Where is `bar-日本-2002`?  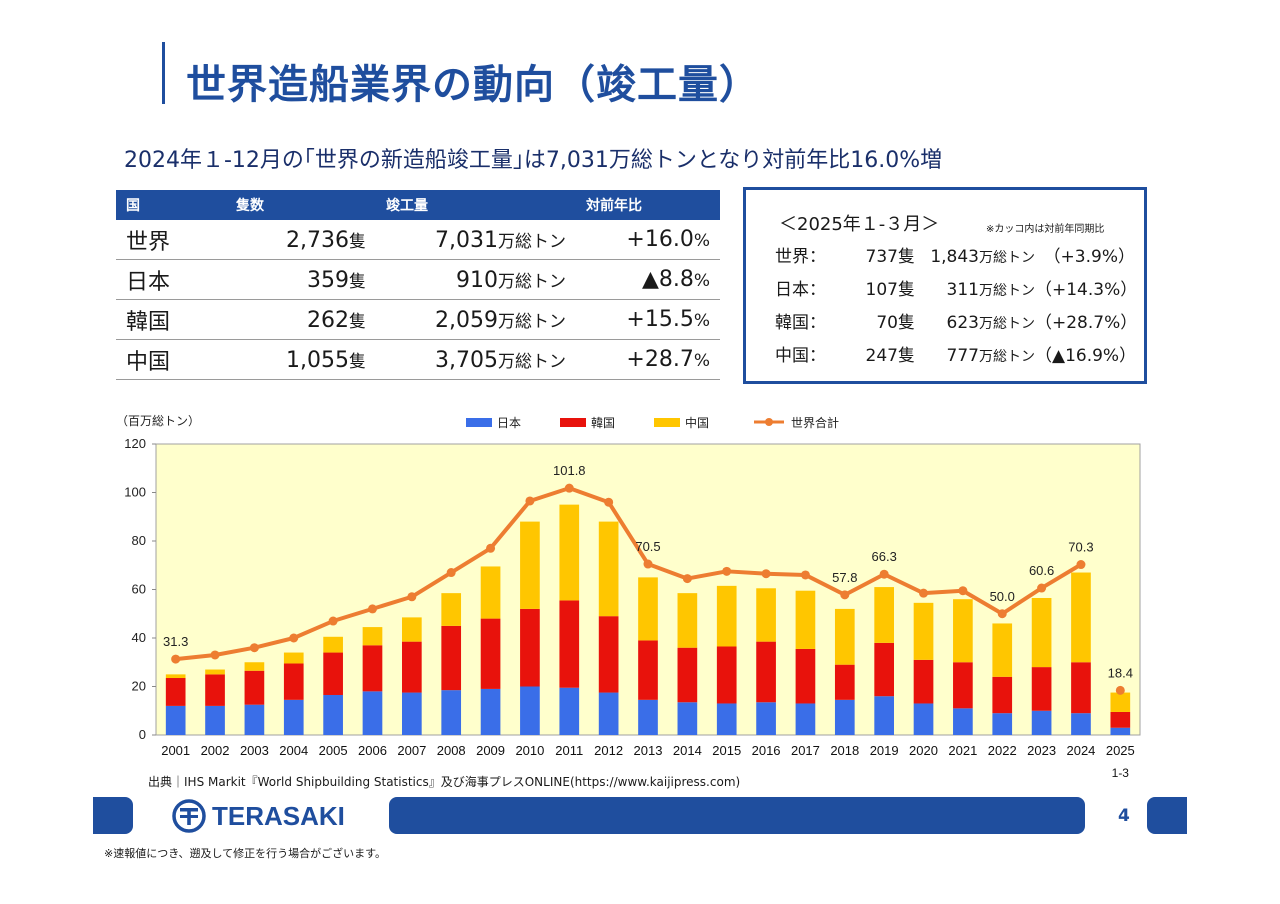
bar-日本-2002 is located at coordinates (215, 720).